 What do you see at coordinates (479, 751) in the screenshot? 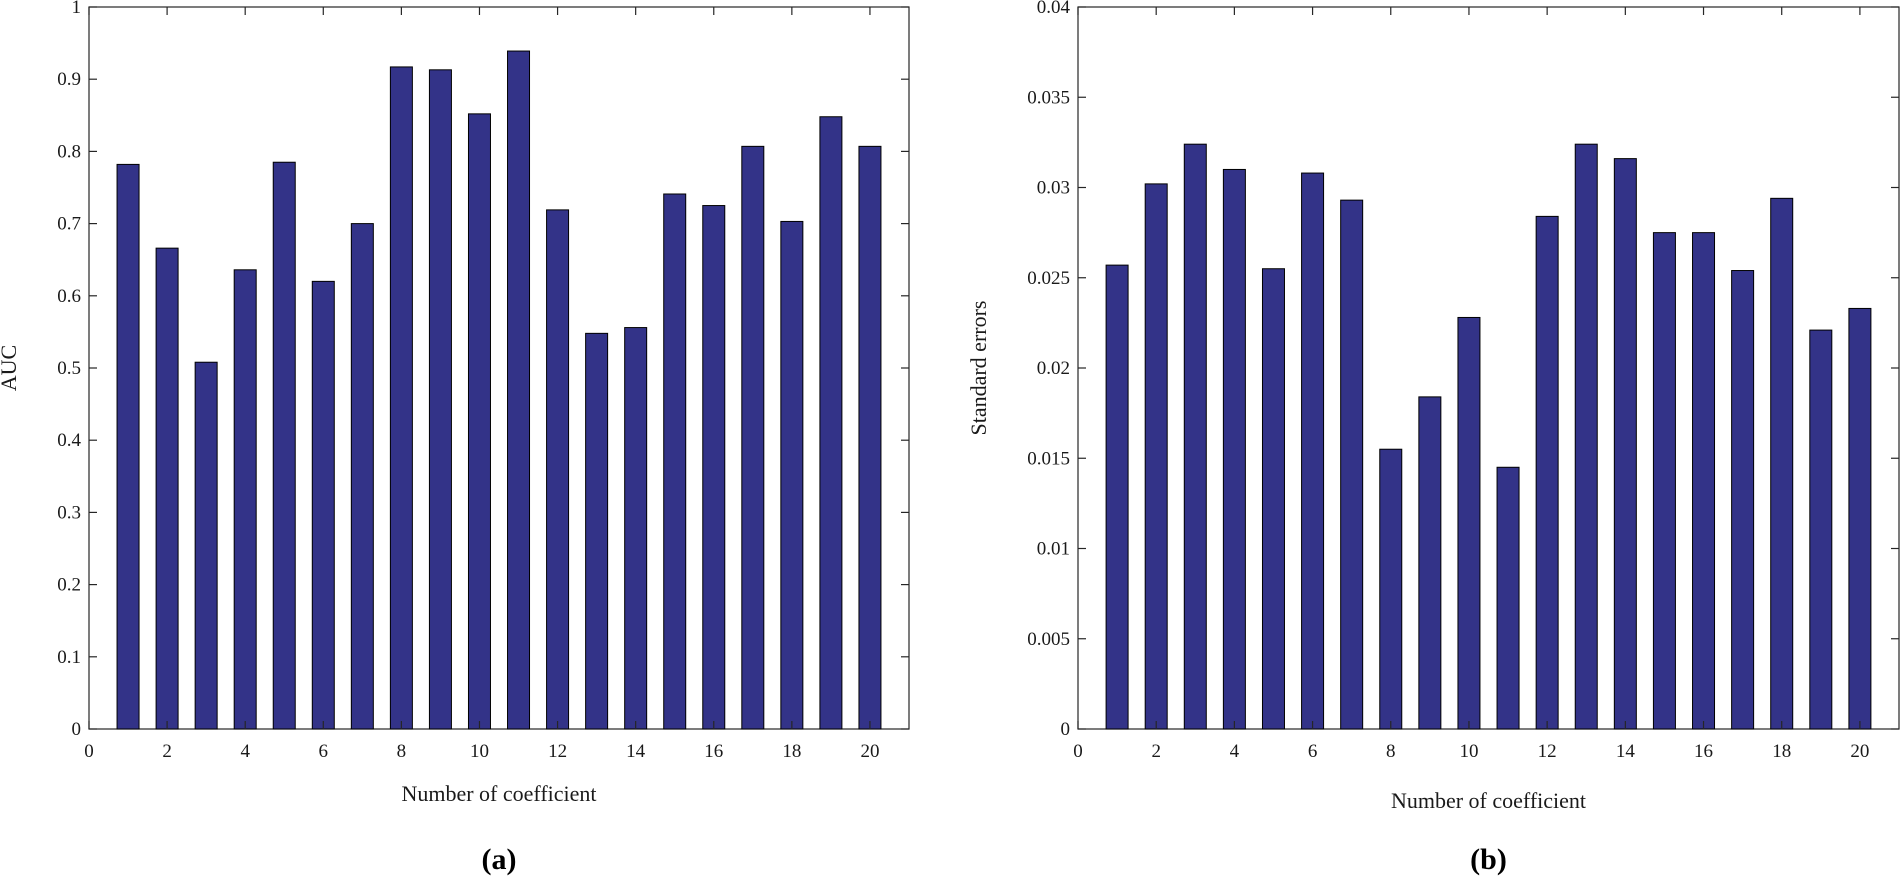
I see `x-tick-label-a: 10` at bounding box center [479, 751].